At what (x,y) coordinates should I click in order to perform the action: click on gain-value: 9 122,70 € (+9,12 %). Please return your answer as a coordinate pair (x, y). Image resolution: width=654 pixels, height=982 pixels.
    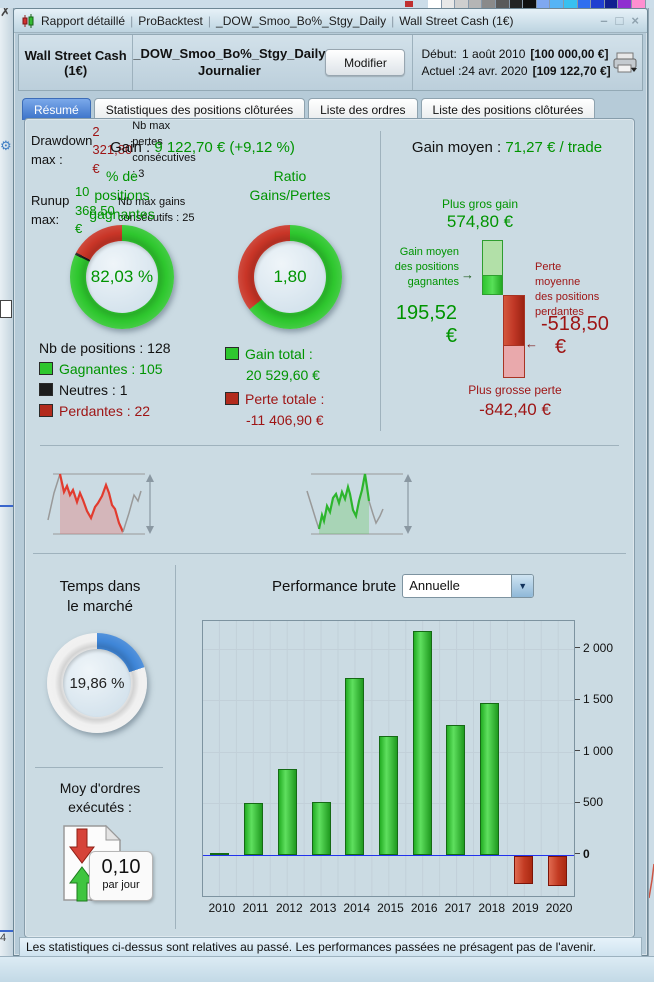
    Looking at the image, I should click on (224, 147).